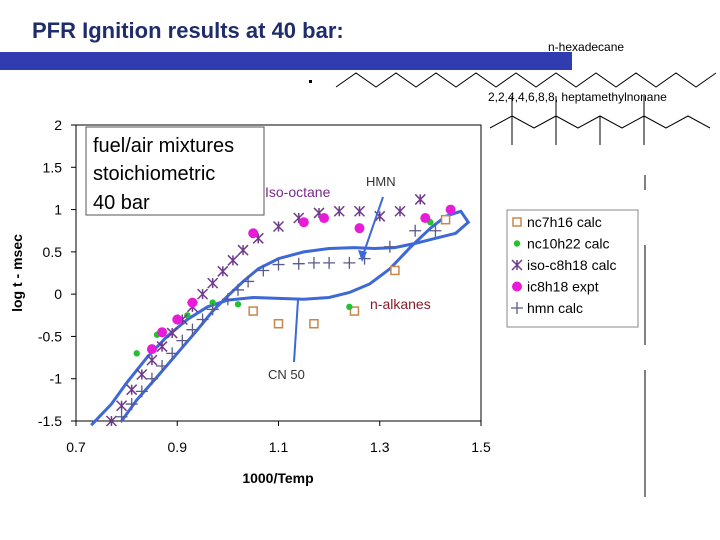 The height and width of the screenshot is (540, 720). I want to click on y-tick-label: 1, so click(58, 210).